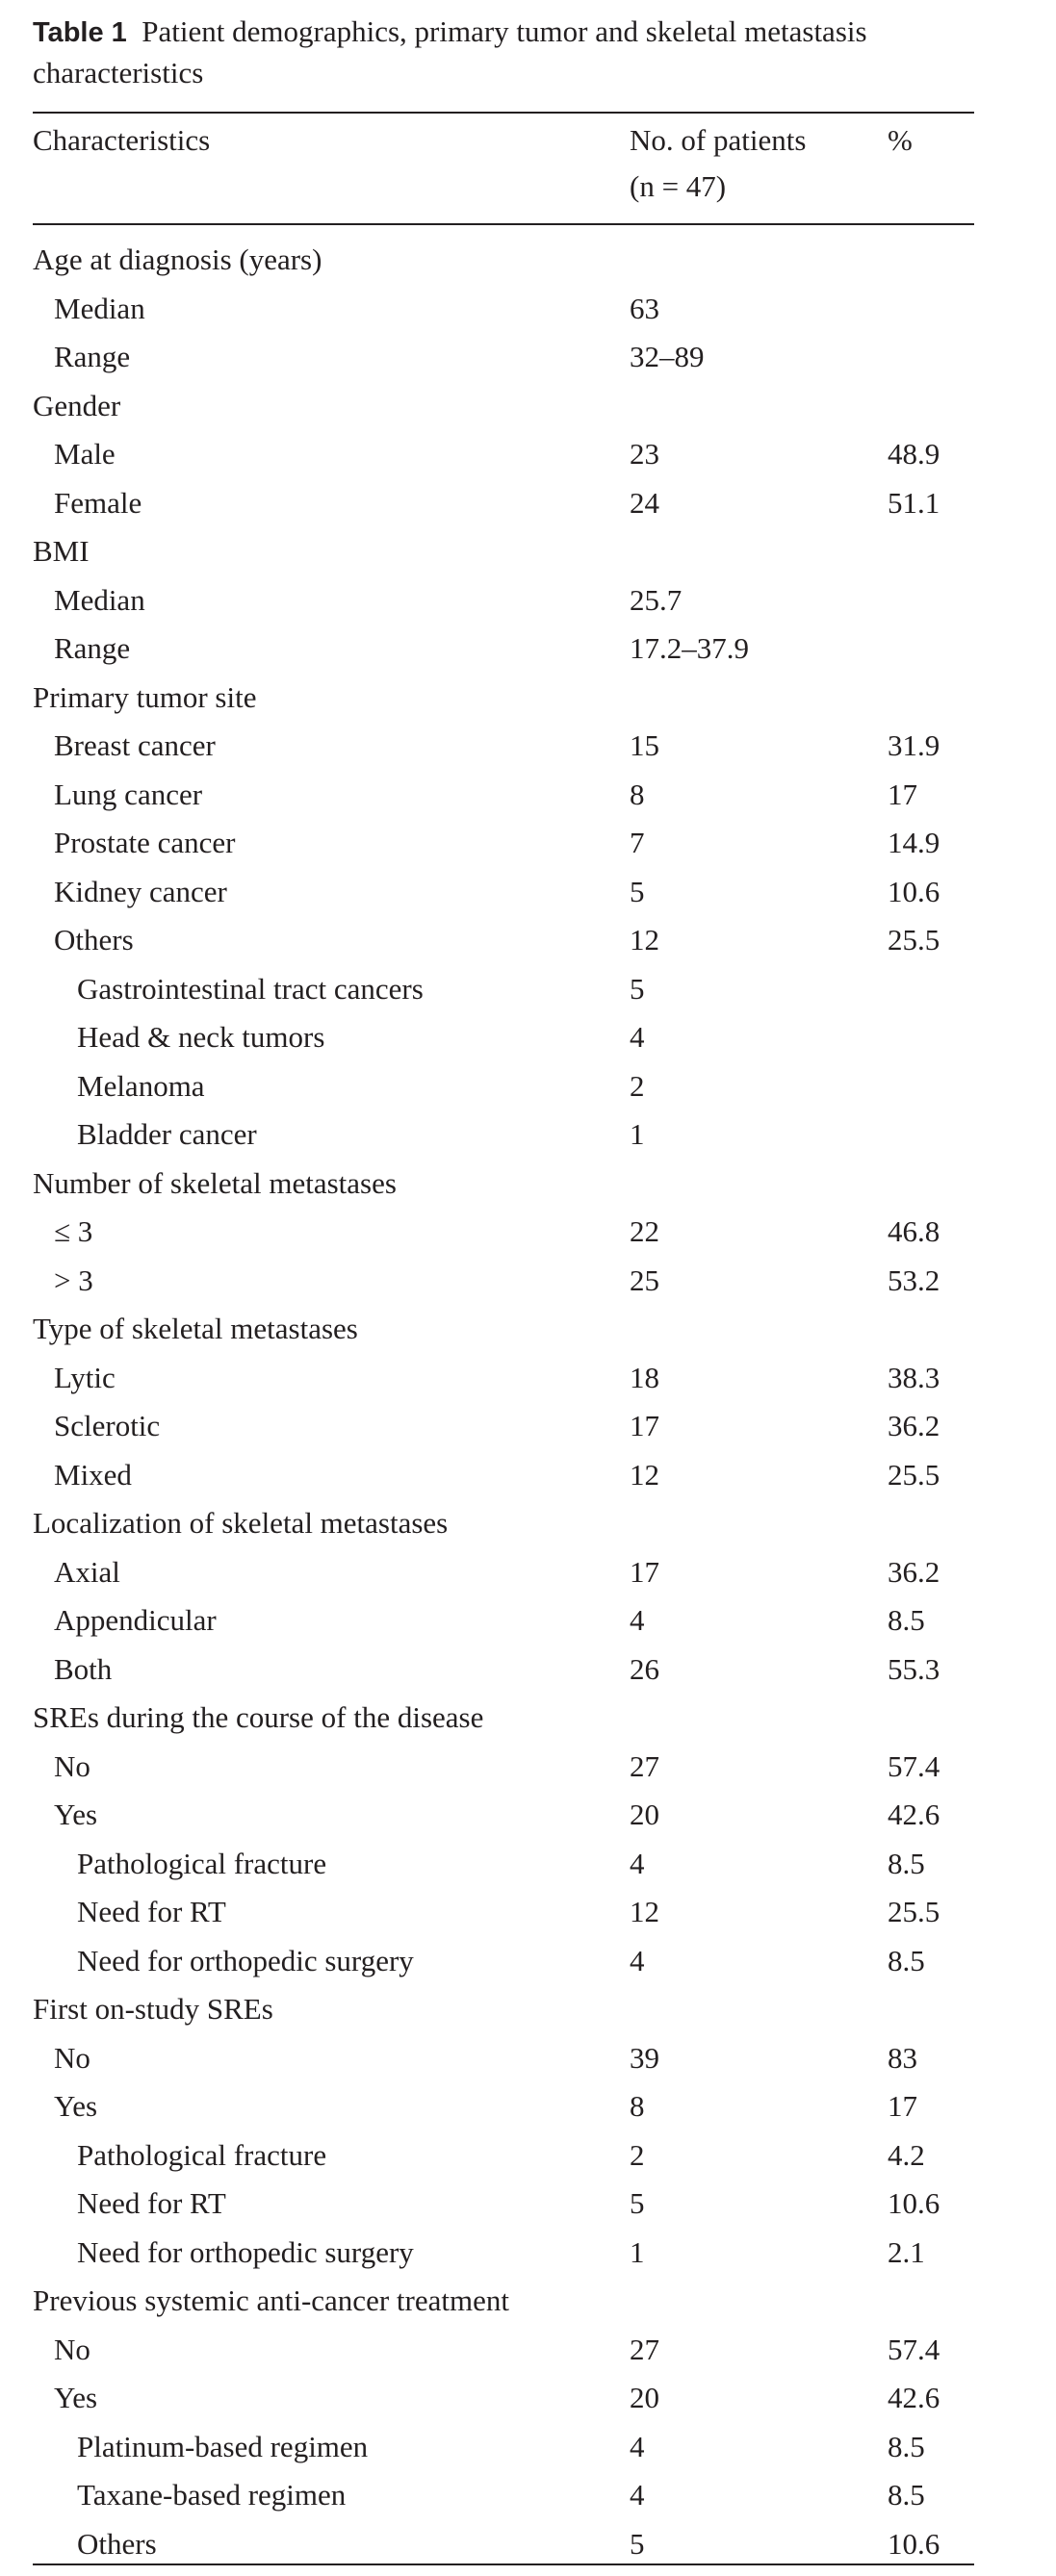 This screenshot has width=1056, height=2576. What do you see at coordinates (503, 1670) in the screenshot?
I see `table-row: Both 26 55.3` at bounding box center [503, 1670].